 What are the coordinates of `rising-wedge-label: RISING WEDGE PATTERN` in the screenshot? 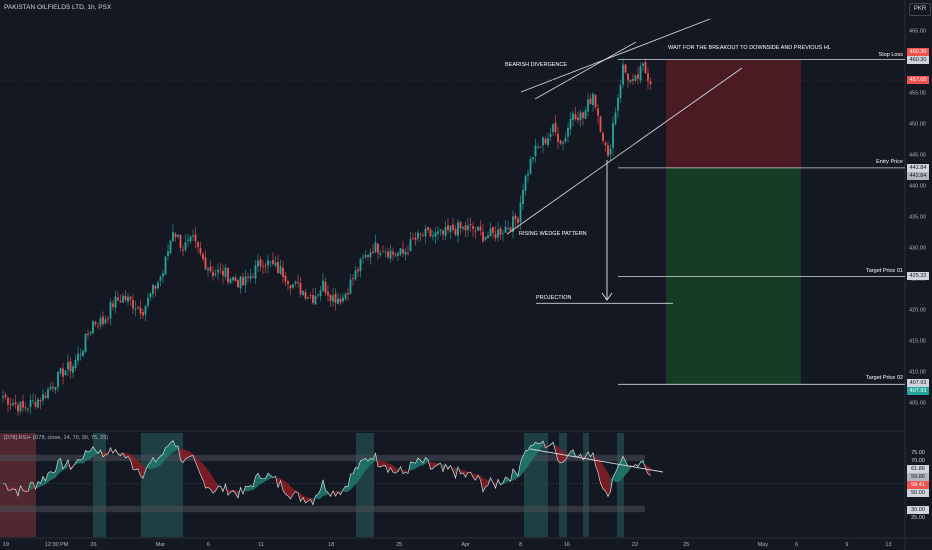 It's located at (553, 234).